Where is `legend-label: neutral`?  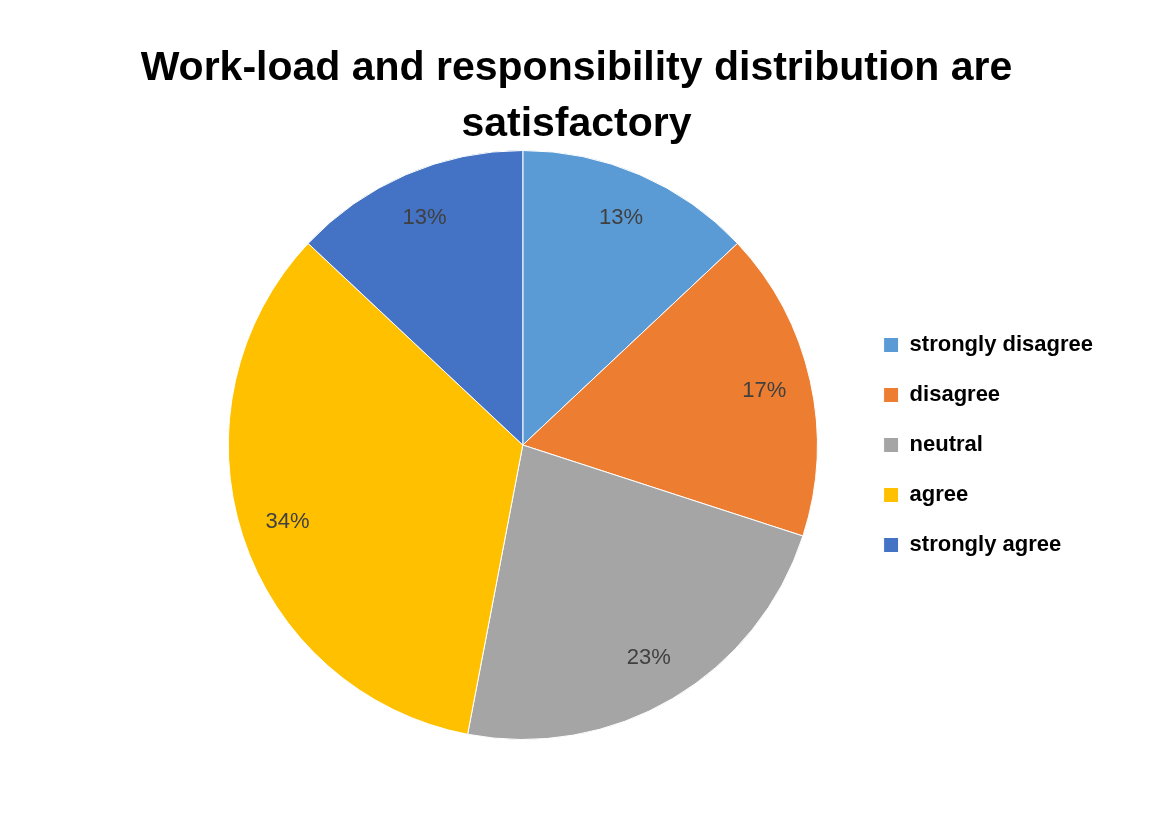
legend-label: neutral is located at coordinates (946, 444).